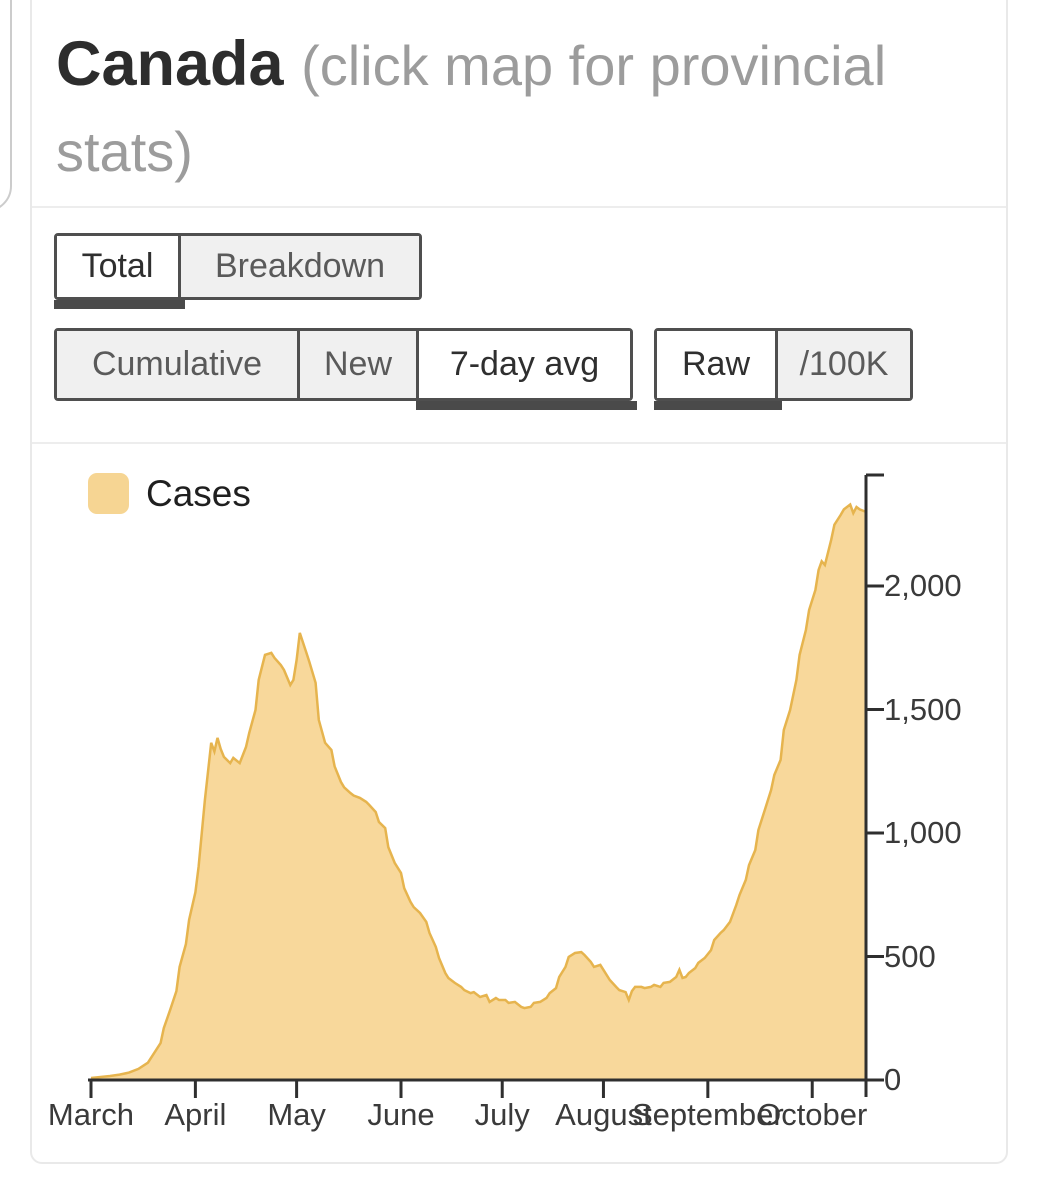 This screenshot has height=1200, width=1038. Describe the element at coordinates (177, 364) in the screenshot. I see `cumulative-button: Cumulative` at that location.